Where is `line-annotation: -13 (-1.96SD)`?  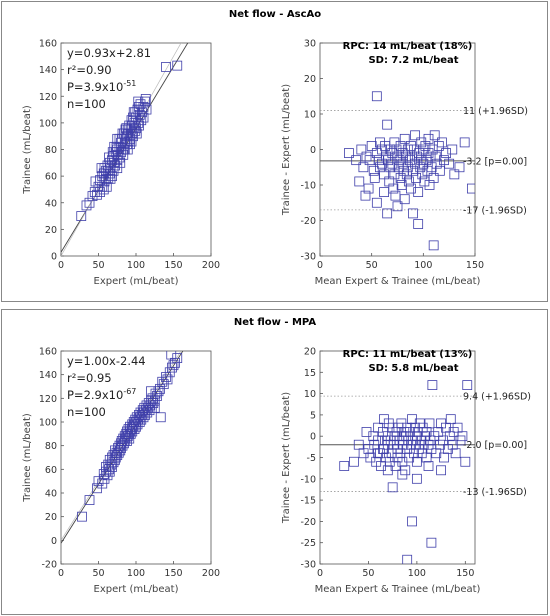
line-annotation: -13 (-1.96SD) is located at coordinates (495, 492).